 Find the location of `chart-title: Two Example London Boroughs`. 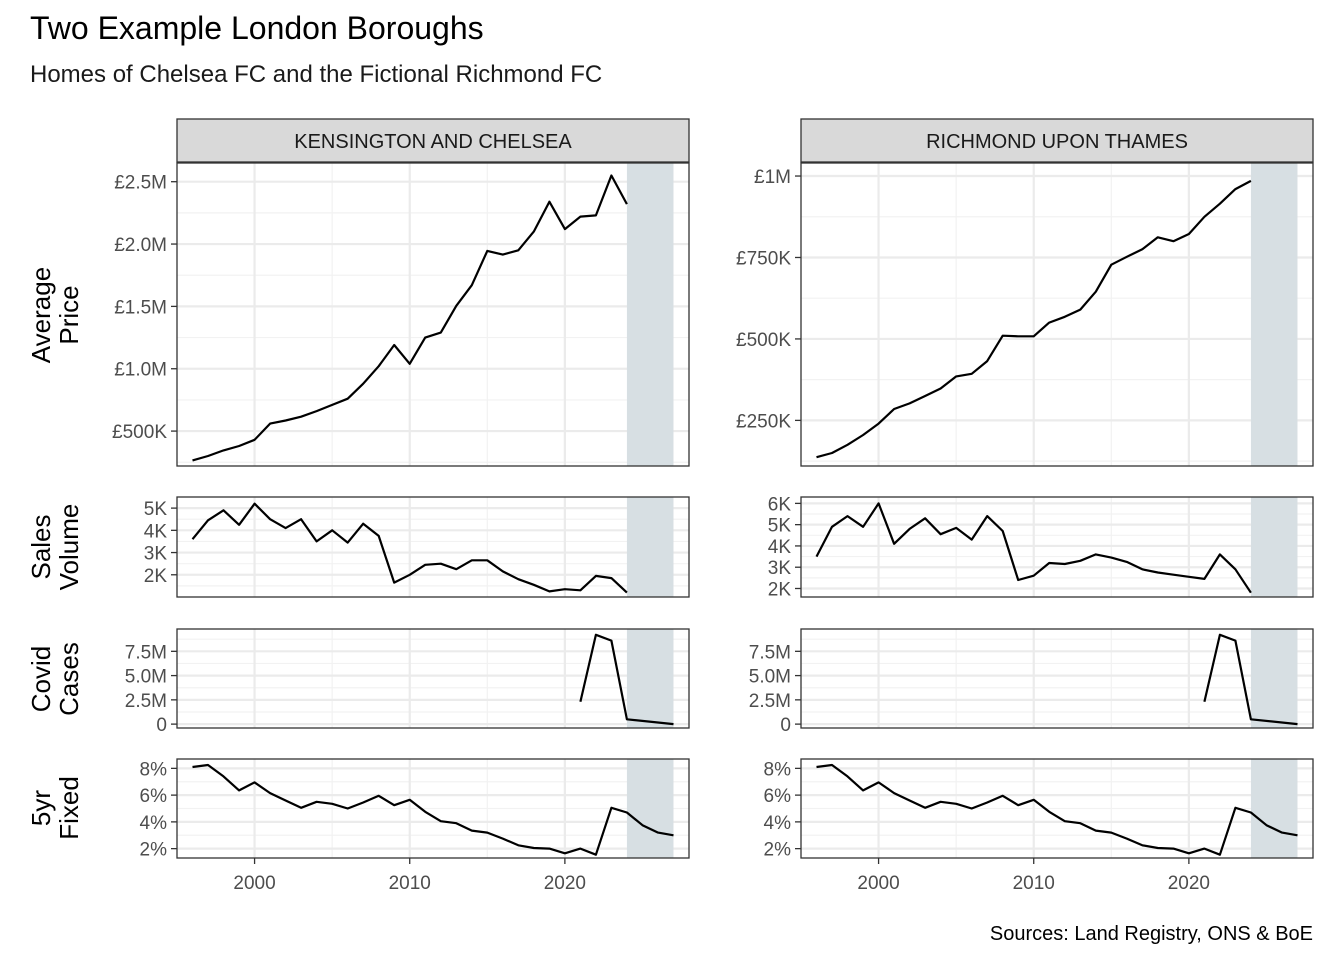

chart-title: Two Example London Boroughs is located at coordinates (257, 28).